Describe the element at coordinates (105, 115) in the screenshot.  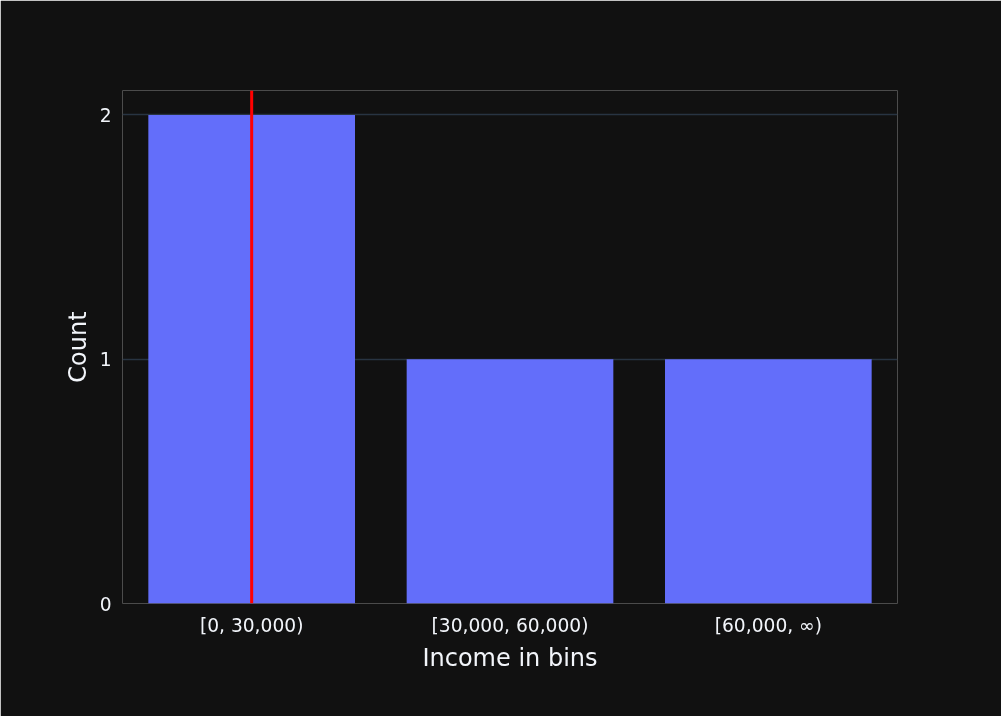
I see `y-tick-label: 2` at that location.